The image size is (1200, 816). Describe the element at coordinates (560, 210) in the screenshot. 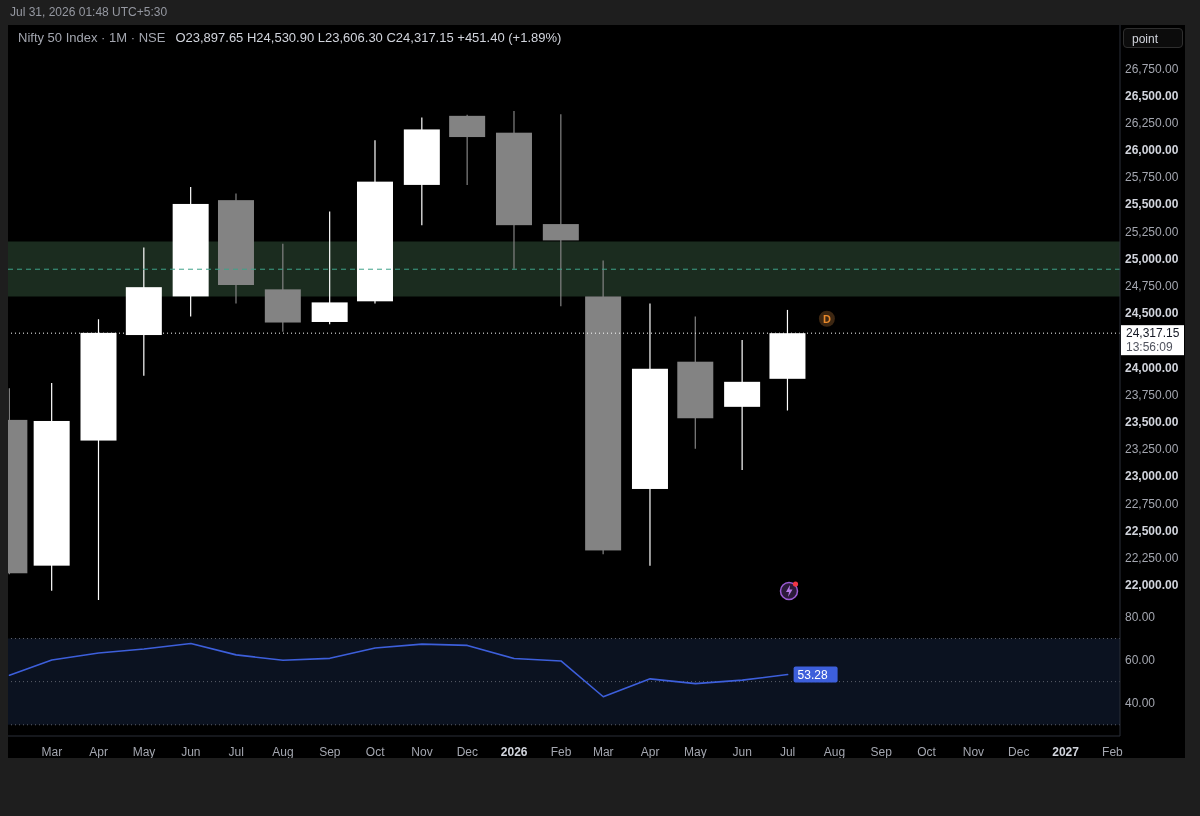

I see `candlestick` at that location.